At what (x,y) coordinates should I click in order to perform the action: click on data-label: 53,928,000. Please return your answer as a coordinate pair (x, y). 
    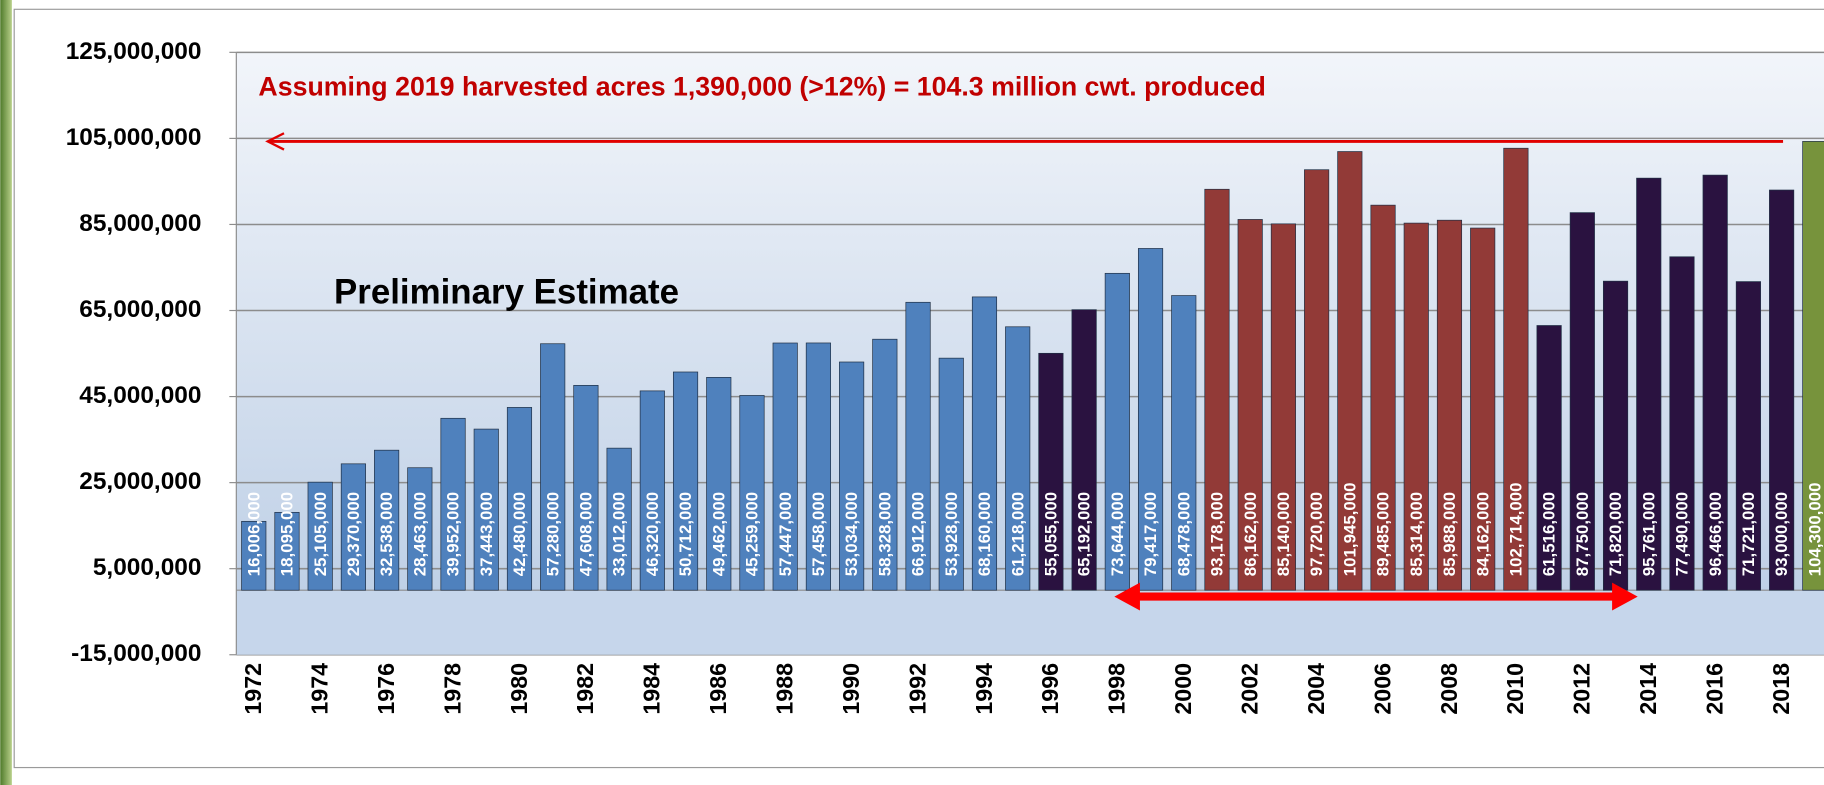
    Looking at the image, I should click on (951, 534).